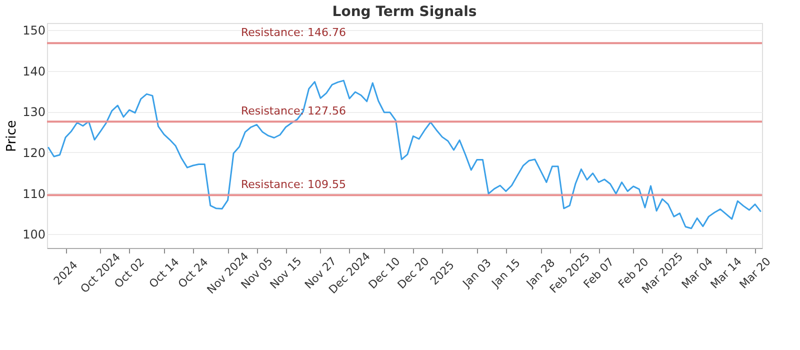 This screenshot has width=800, height=350. Describe the element at coordinates (404, 12) in the screenshot. I see `chart-title: Long Term Signals` at that location.